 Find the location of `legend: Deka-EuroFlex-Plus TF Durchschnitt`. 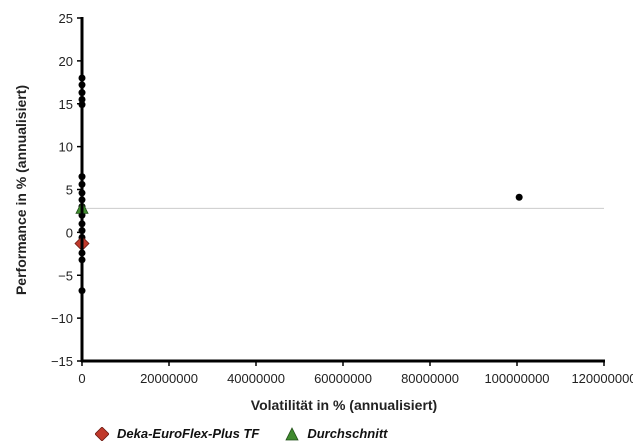

legend: Deka-EuroFlex-Plus TF Durchschnitt is located at coordinates (254, 433).